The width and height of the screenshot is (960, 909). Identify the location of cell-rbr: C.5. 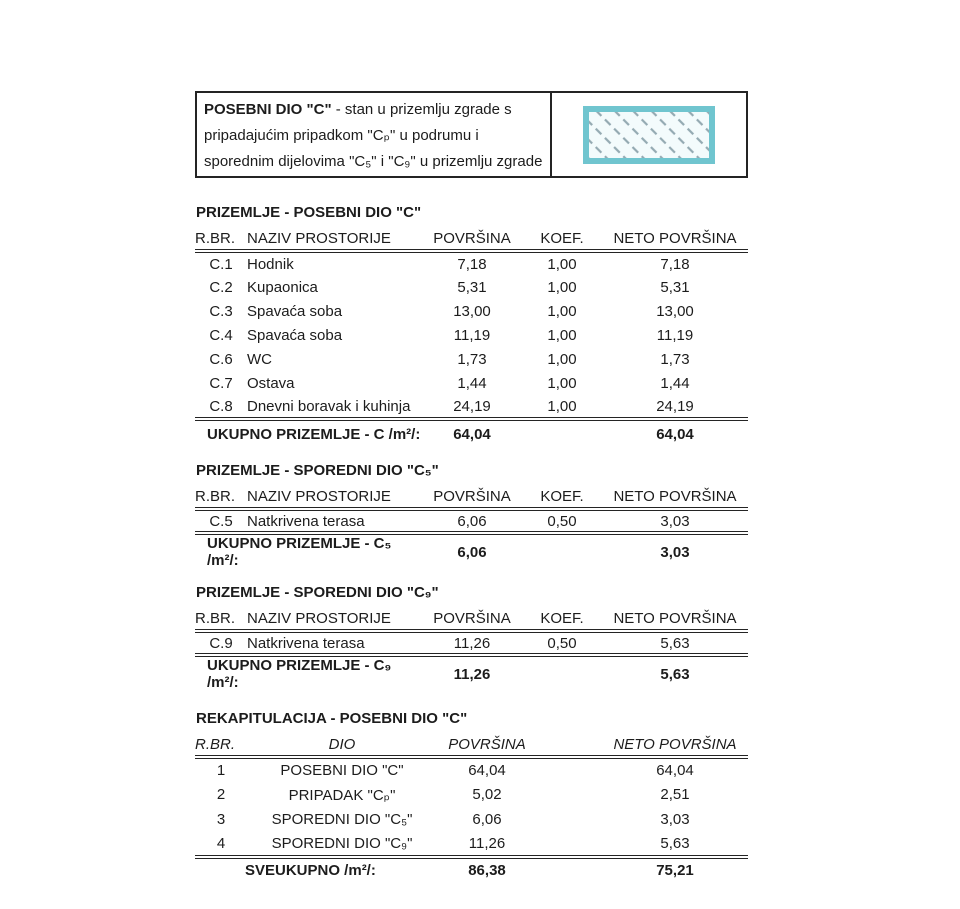
(221, 521).